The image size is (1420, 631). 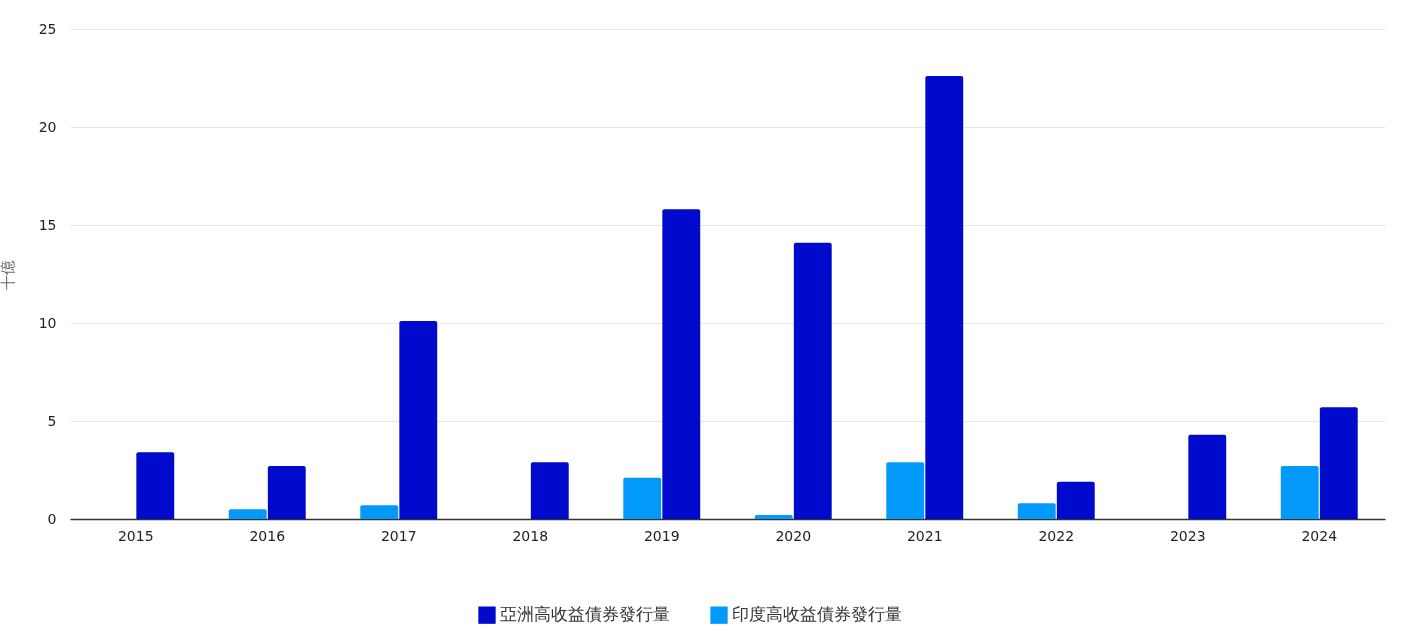 What do you see at coordinates (267, 535) in the screenshot?
I see `x-tick-label: 2016` at bounding box center [267, 535].